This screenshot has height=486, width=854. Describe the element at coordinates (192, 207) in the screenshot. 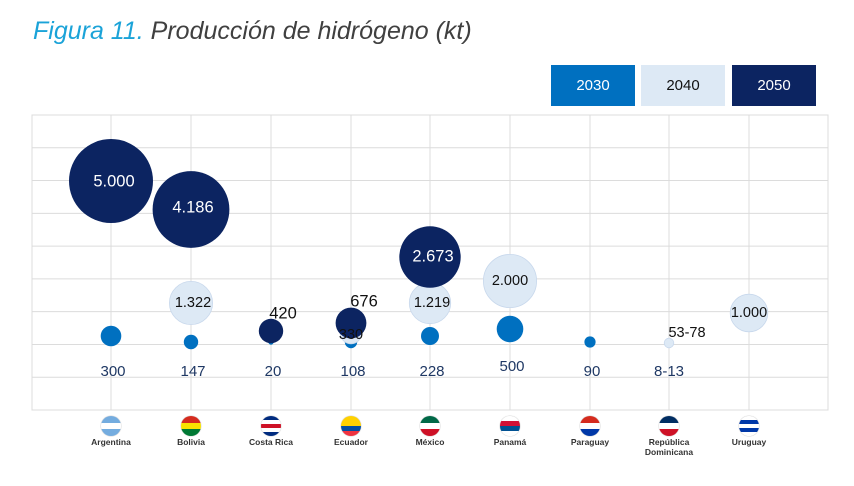

I see `label-2050-bolivia: 4.186` at that location.